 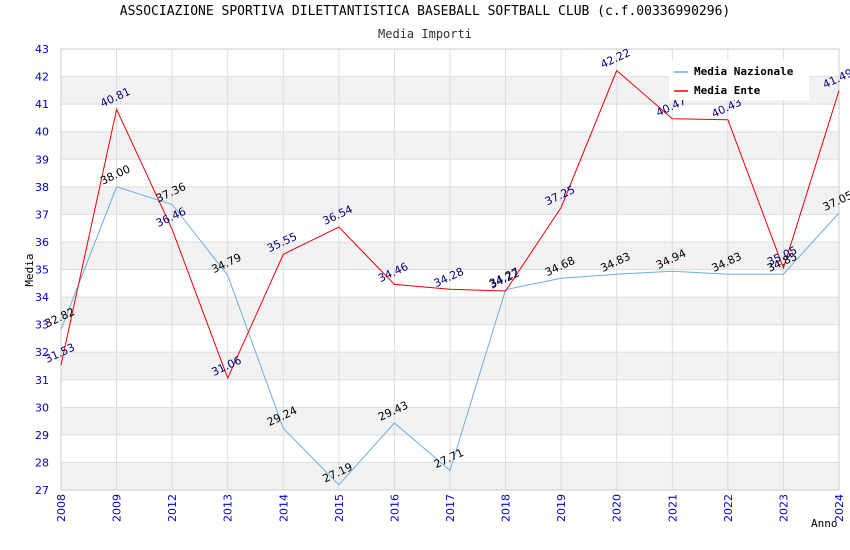 What do you see at coordinates (42, 435) in the screenshot?
I see `y-tick-label: 29` at bounding box center [42, 435].